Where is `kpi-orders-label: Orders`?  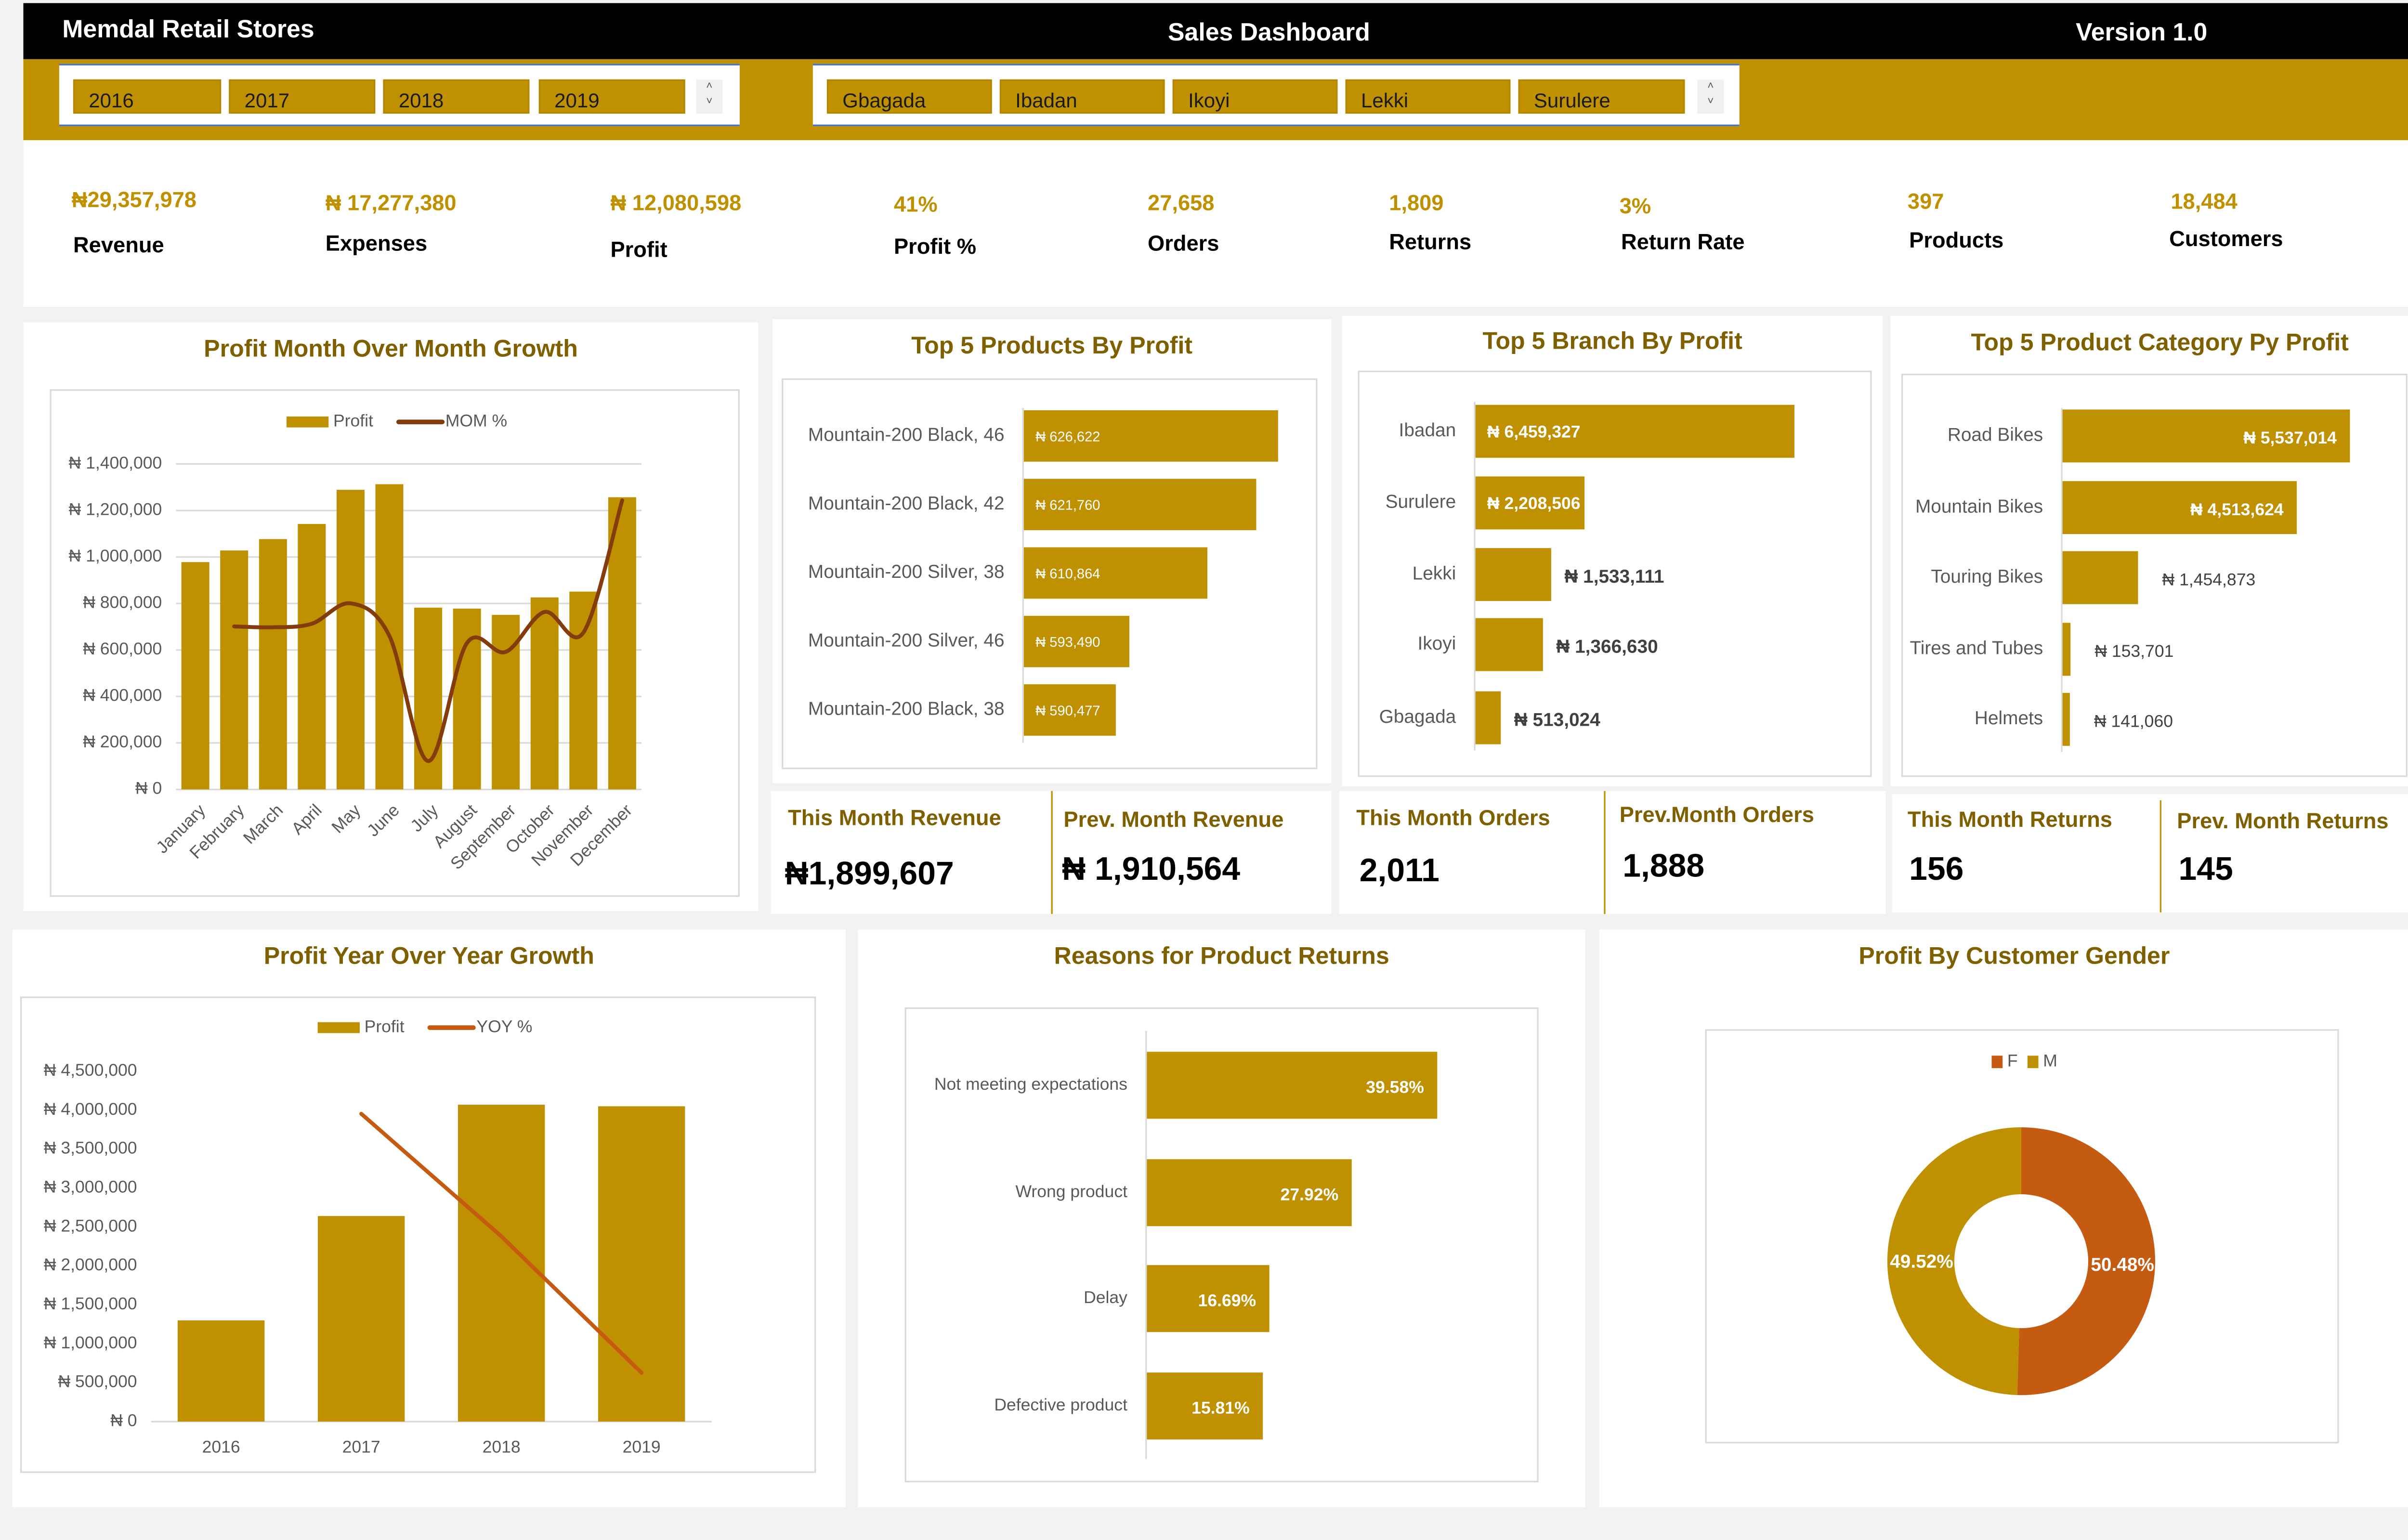 kpi-orders-label: Orders is located at coordinates (1183, 243).